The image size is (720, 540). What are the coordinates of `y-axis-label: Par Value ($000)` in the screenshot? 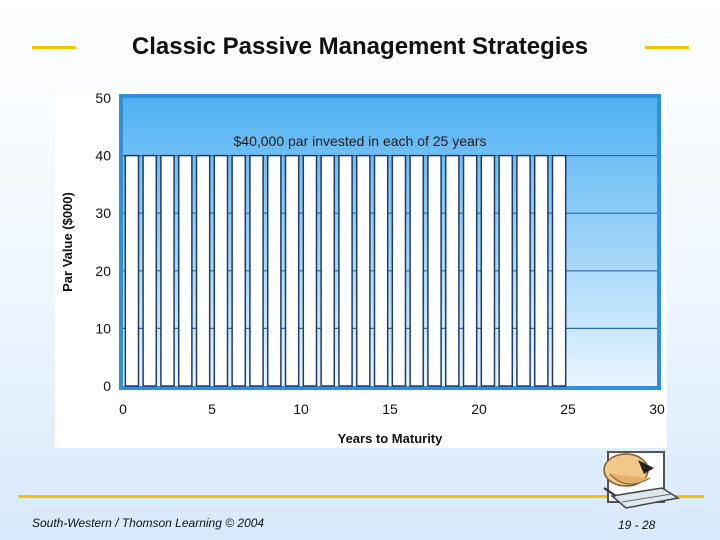 It's located at (67, 242).